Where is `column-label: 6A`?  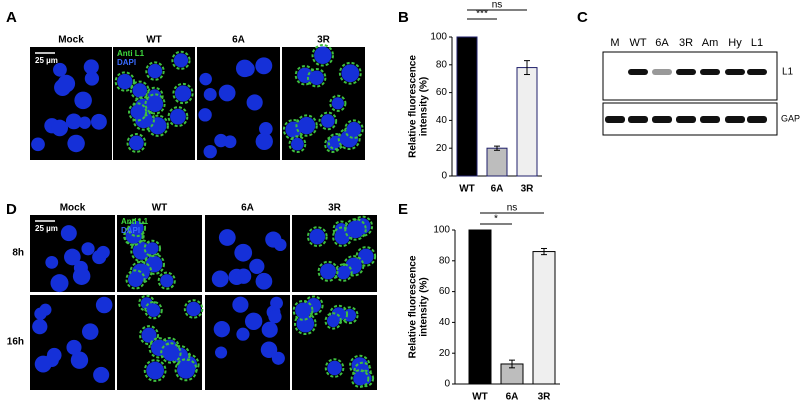
column-label: 6A is located at coordinates (238, 40).